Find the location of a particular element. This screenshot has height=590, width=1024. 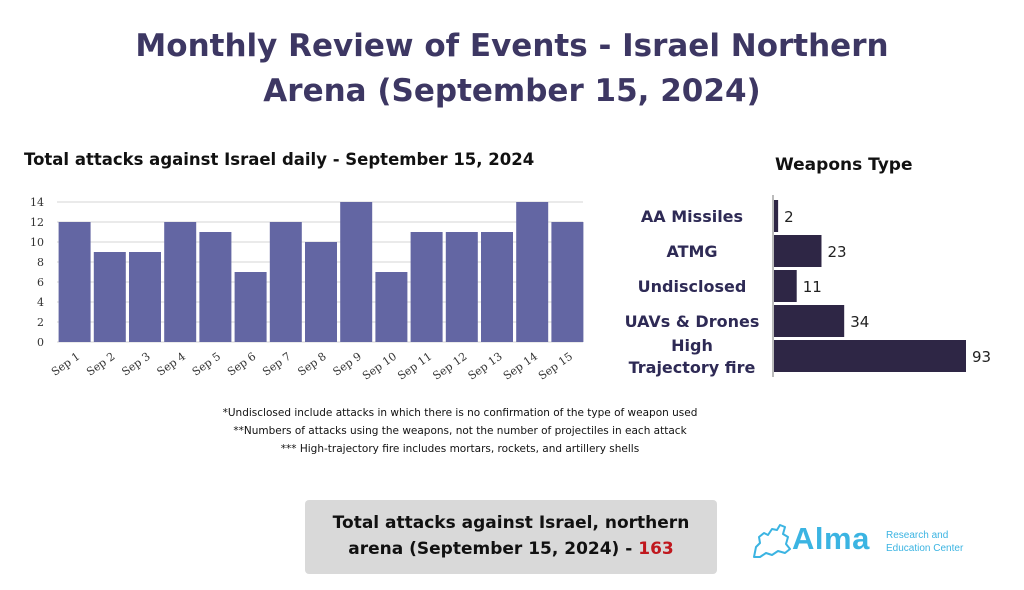

weapon-category-label: ATMG is located at coordinates (691, 251).